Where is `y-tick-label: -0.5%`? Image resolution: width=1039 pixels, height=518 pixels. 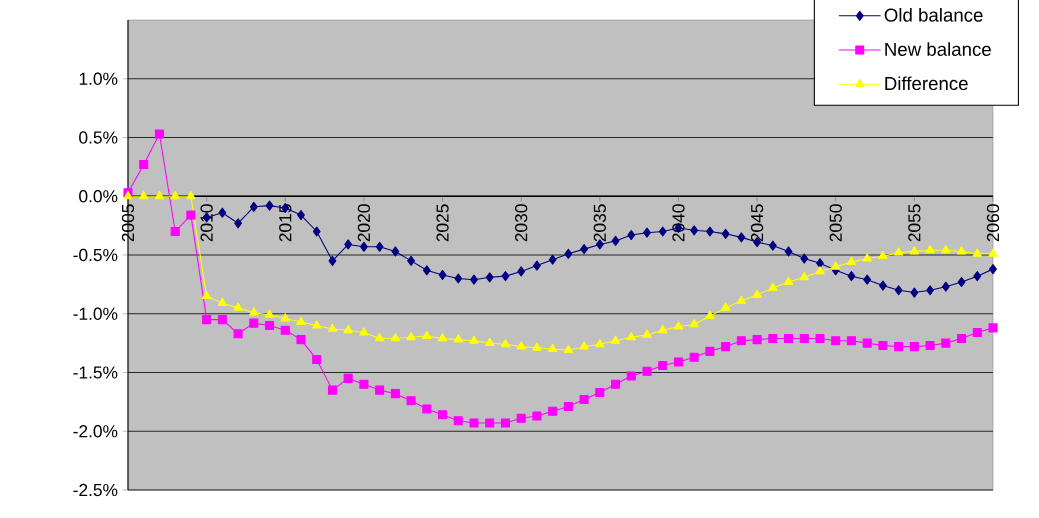 y-tick-label: -0.5% is located at coordinates (95, 255).